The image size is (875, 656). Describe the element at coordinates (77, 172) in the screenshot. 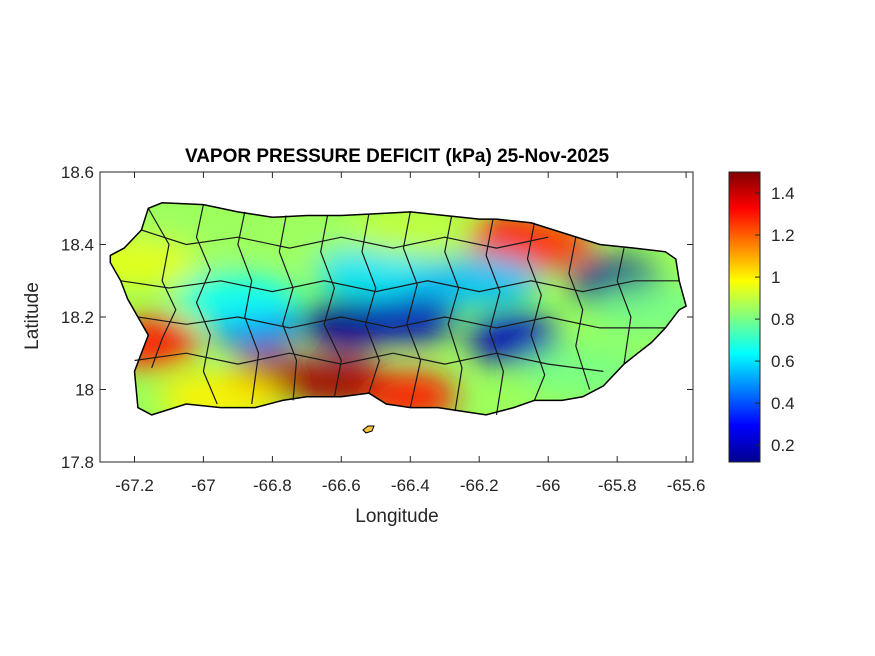

I see `y-tick-label: 18.6` at that location.